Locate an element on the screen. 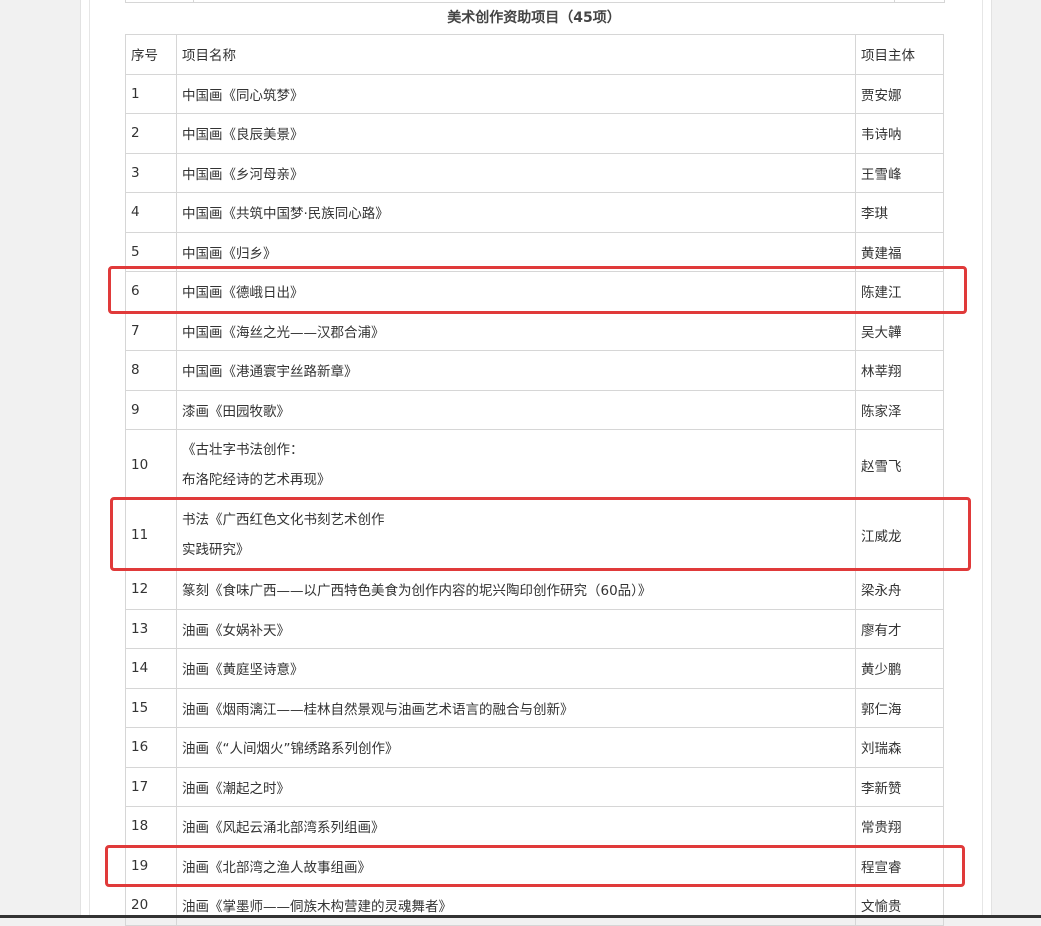  project-name: 中国画《海丝之光——汉郡合浦》 is located at coordinates (516, 330).